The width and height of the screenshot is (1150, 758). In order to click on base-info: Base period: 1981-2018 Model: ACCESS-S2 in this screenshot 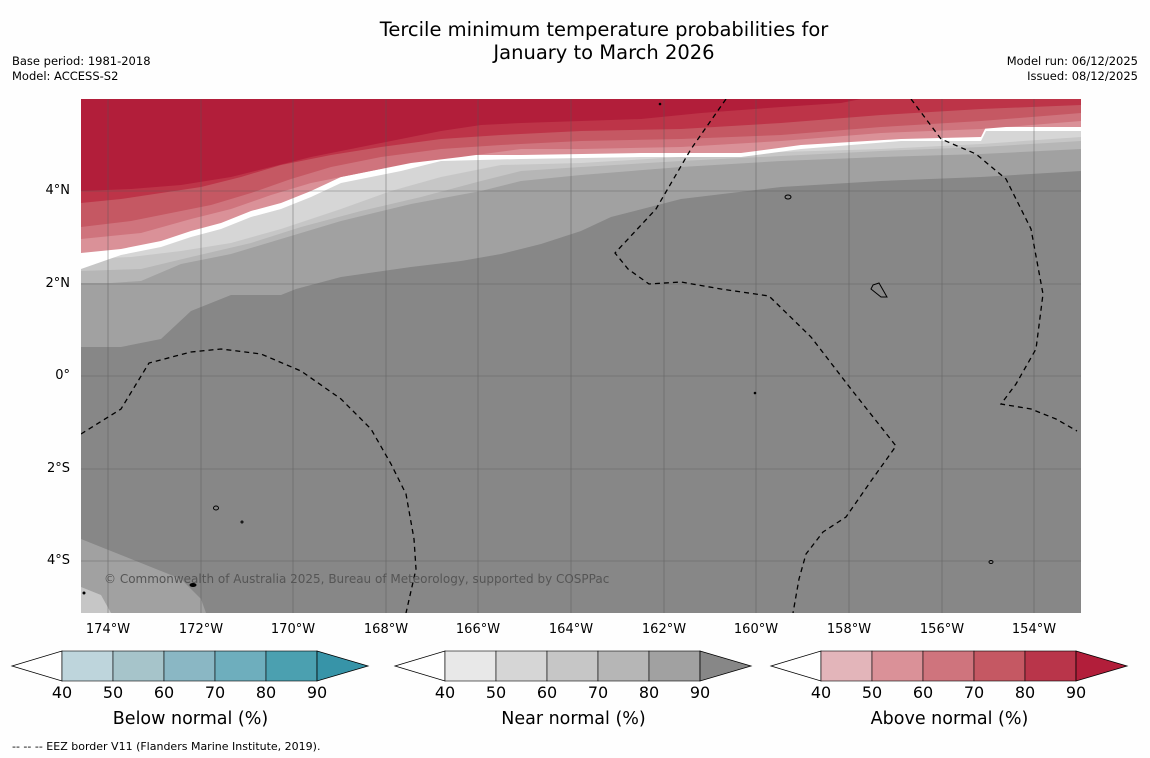, I will do `click(81, 69)`.